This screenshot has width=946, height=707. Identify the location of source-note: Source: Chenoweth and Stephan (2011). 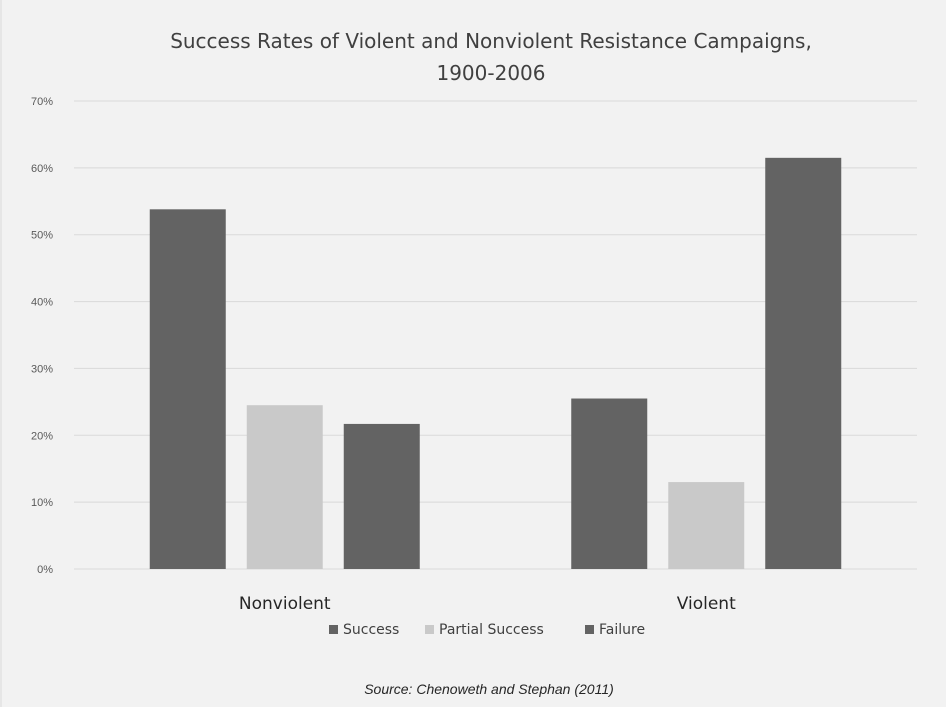
(489, 689).